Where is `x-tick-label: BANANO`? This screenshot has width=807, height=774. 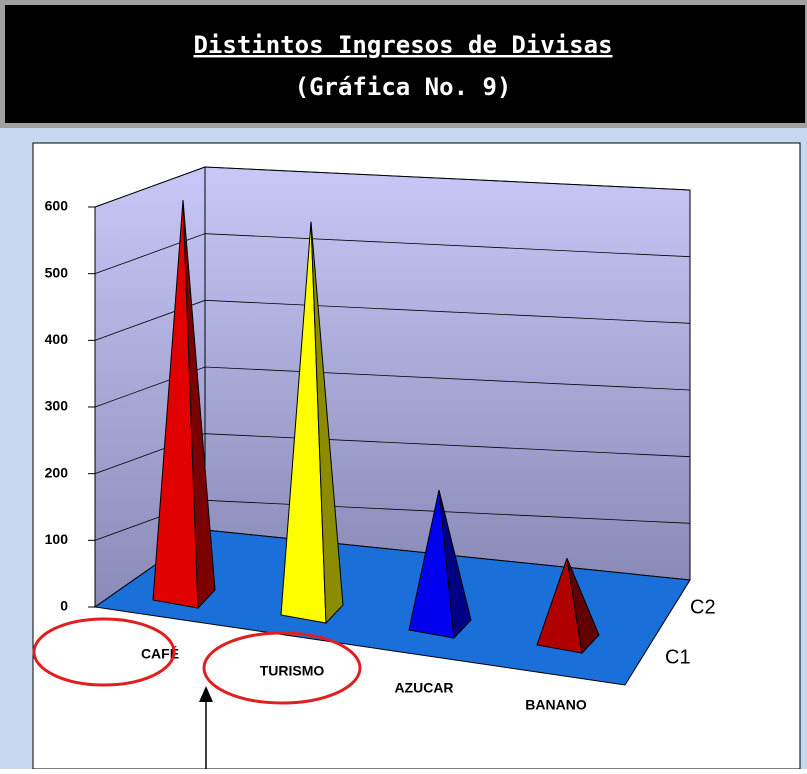 x-tick-label: BANANO is located at coordinates (556, 705).